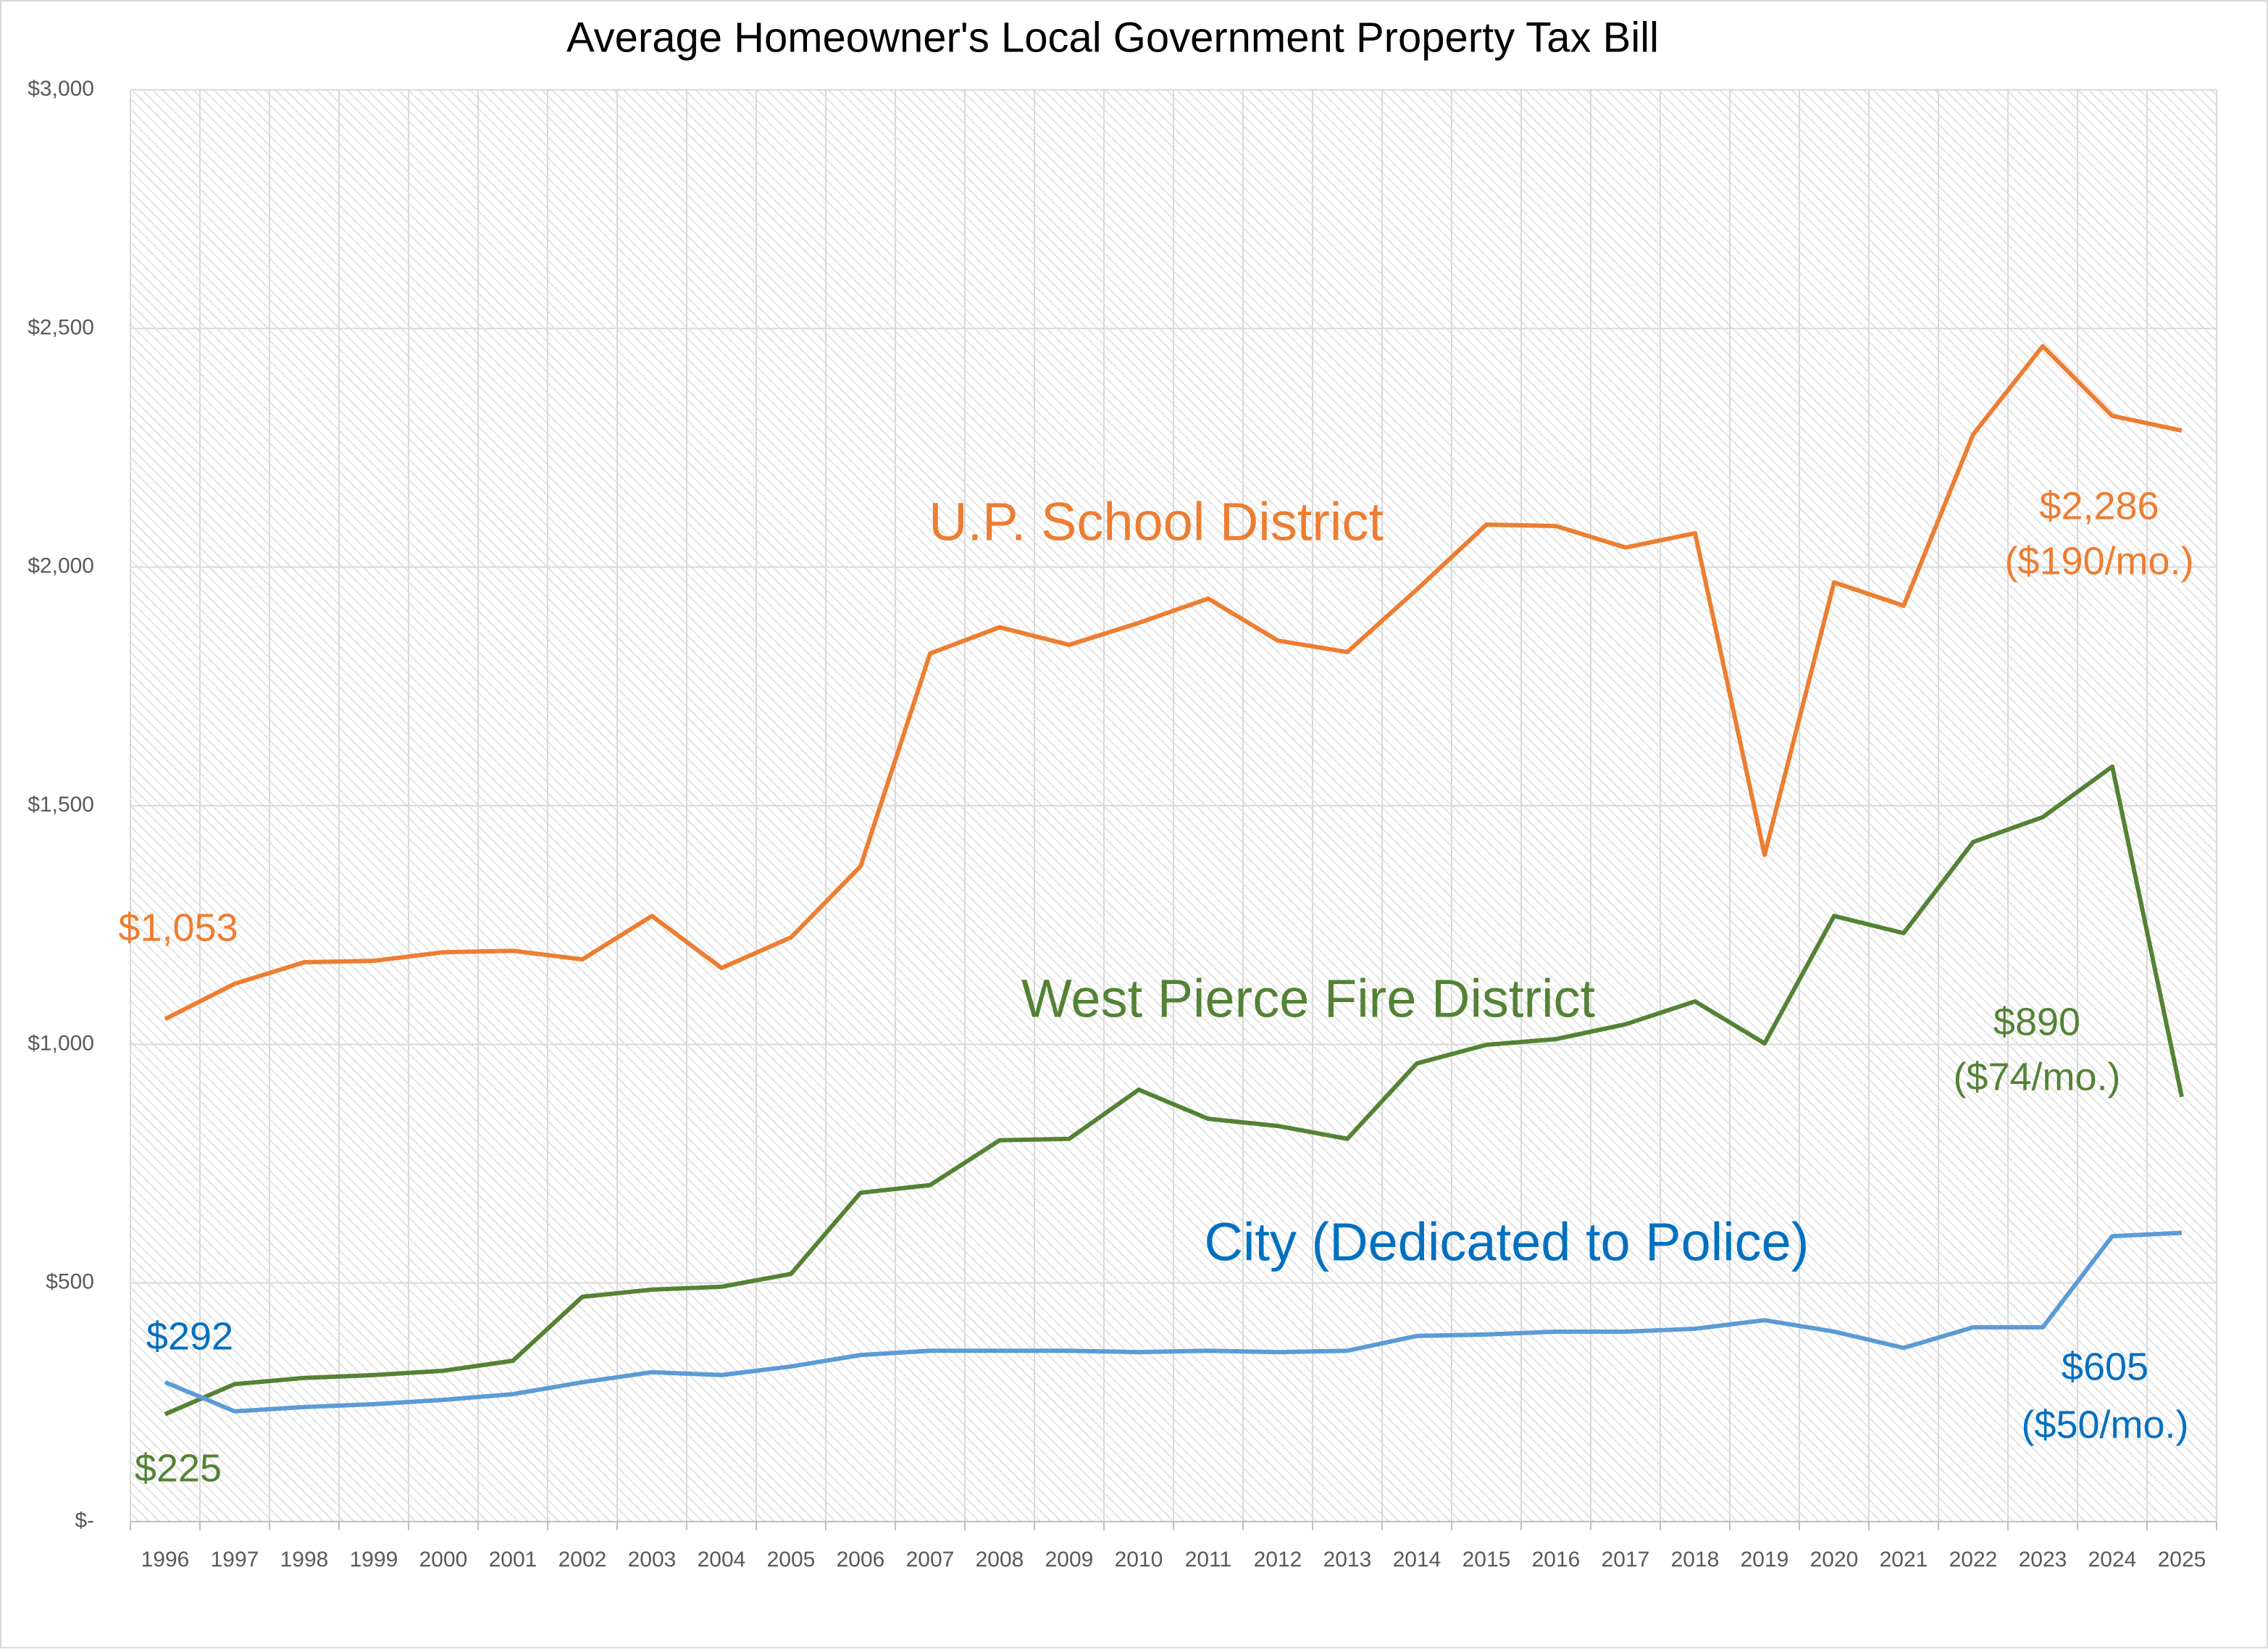  What do you see at coordinates (61, 566) in the screenshot?
I see `y-tick-label: $2,000` at bounding box center [61, 566].